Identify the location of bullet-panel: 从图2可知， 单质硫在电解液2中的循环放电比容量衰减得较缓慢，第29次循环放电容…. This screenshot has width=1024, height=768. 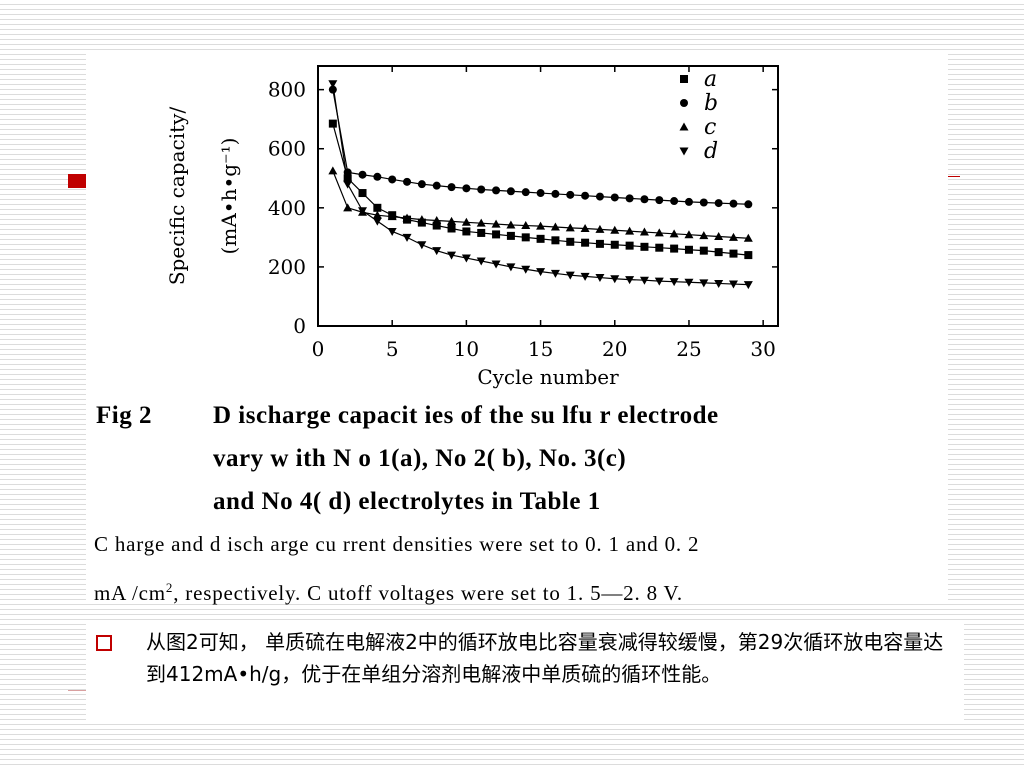
(525, 672).